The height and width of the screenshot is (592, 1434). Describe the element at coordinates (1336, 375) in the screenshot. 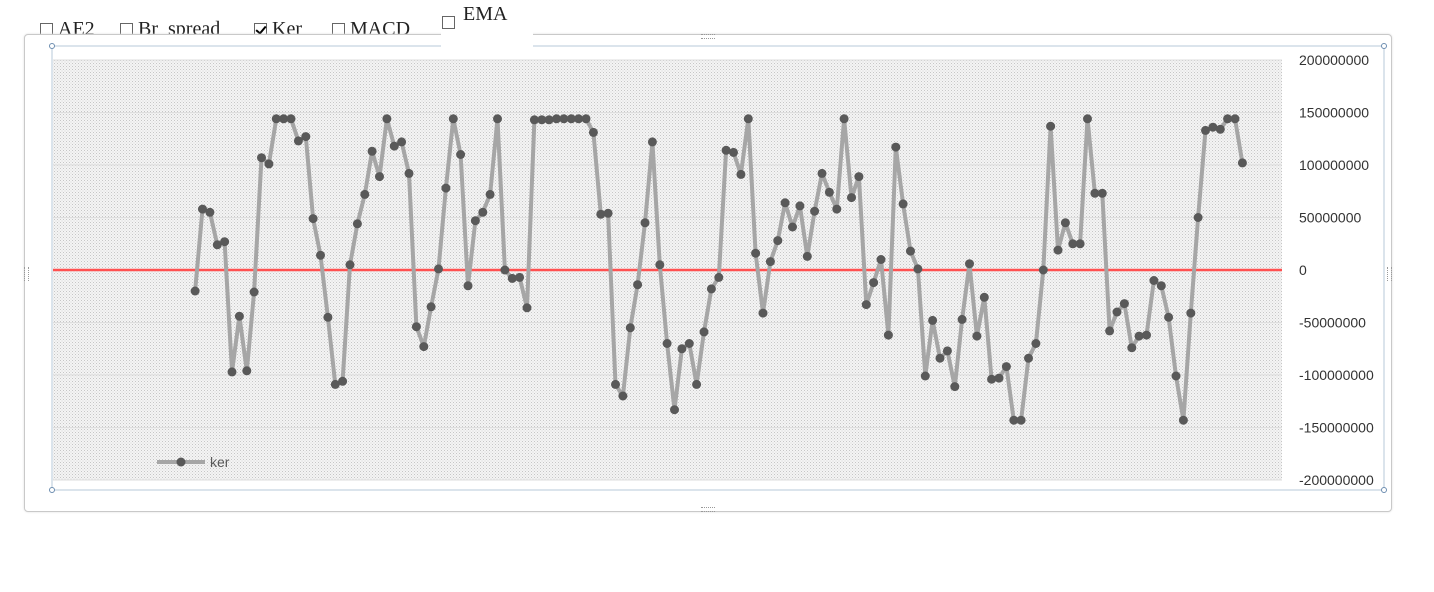

I see `y-tick-label: -100000000` at that location.